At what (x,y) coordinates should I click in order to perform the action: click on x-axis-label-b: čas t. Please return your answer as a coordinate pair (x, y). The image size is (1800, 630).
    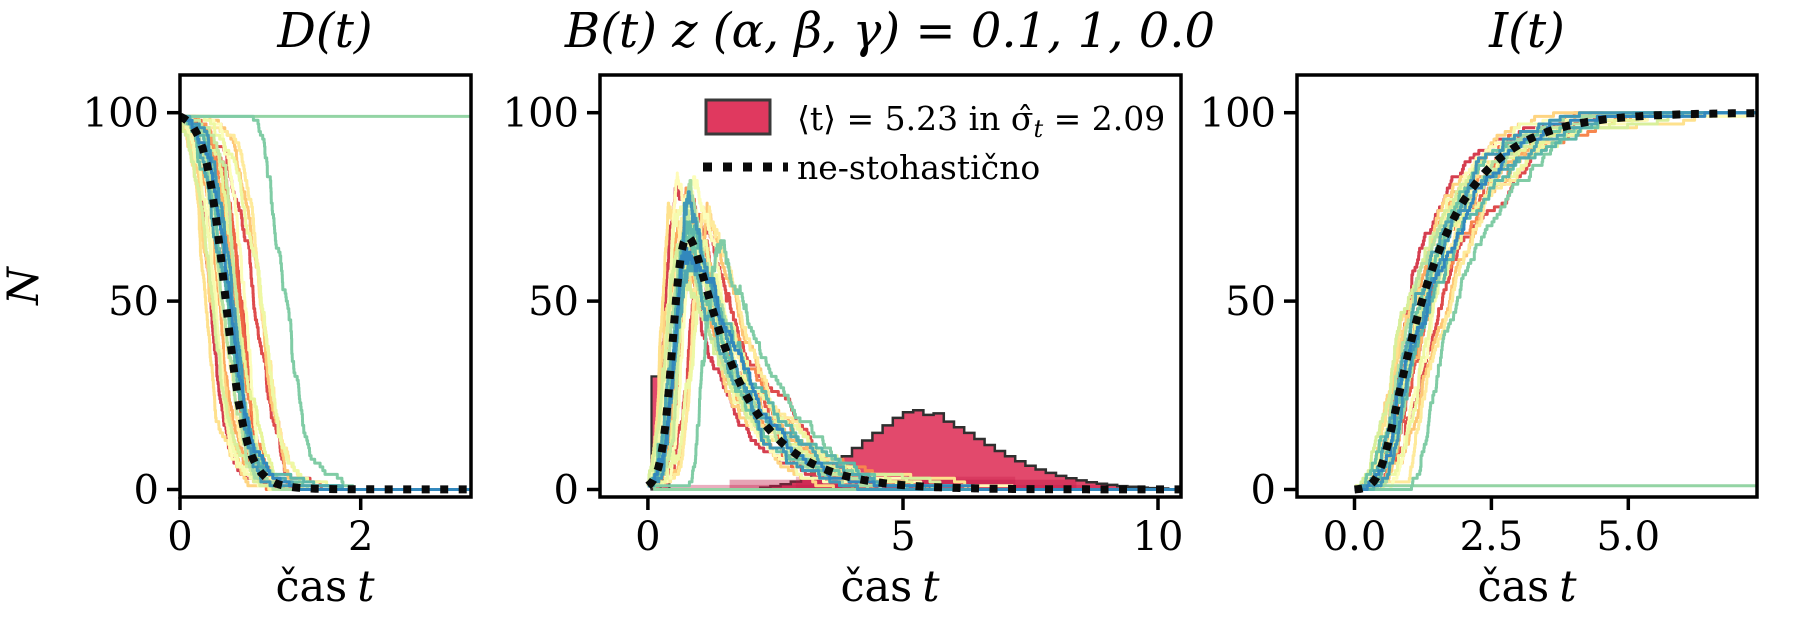
    Looking at the image, I should click on (890, 587).